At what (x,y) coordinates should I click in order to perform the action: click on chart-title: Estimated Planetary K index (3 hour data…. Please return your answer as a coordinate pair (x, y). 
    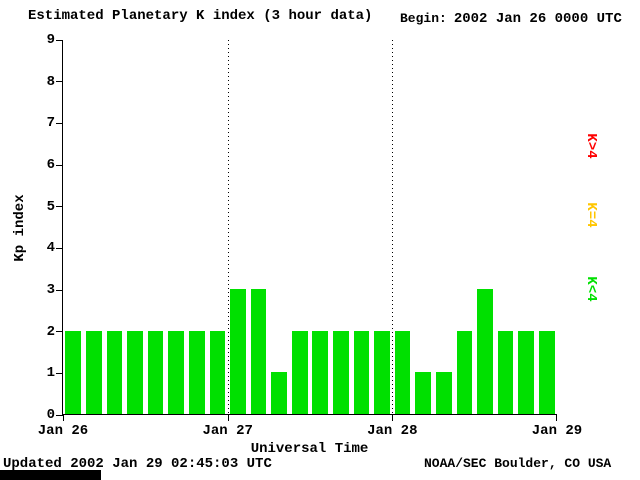
    Looking at the image, I should click on (200, 16).